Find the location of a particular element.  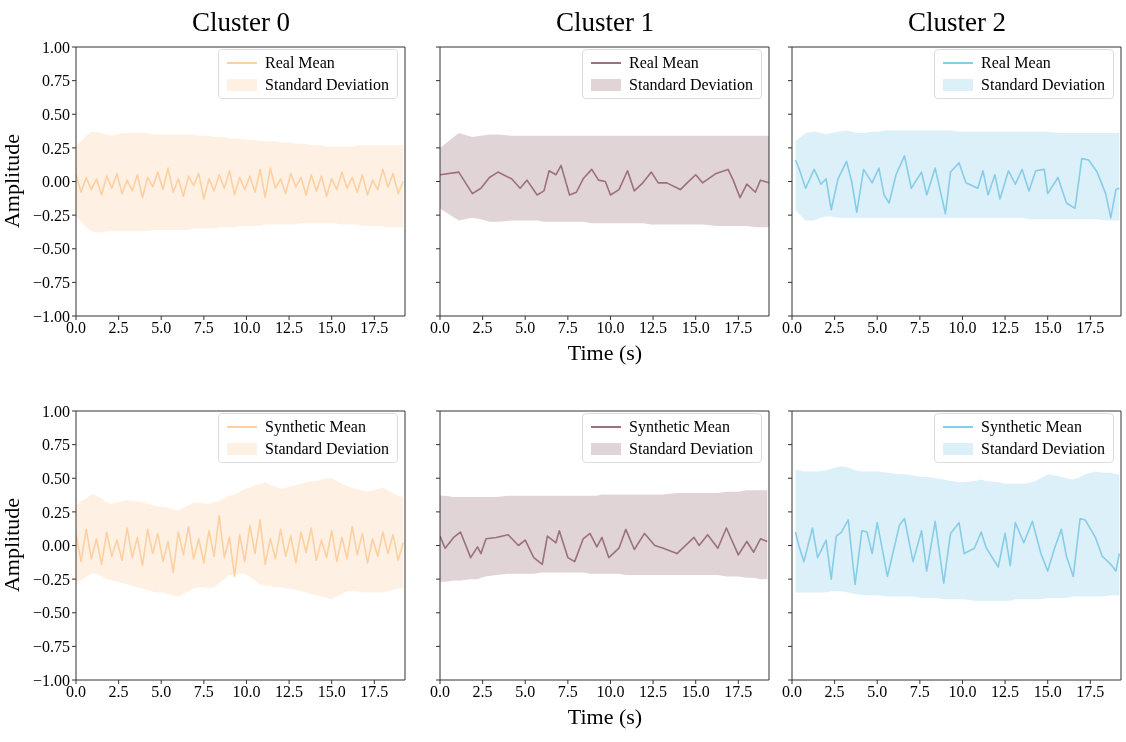

chart-title: Cluster 1 is located at coordinates (605, 22).